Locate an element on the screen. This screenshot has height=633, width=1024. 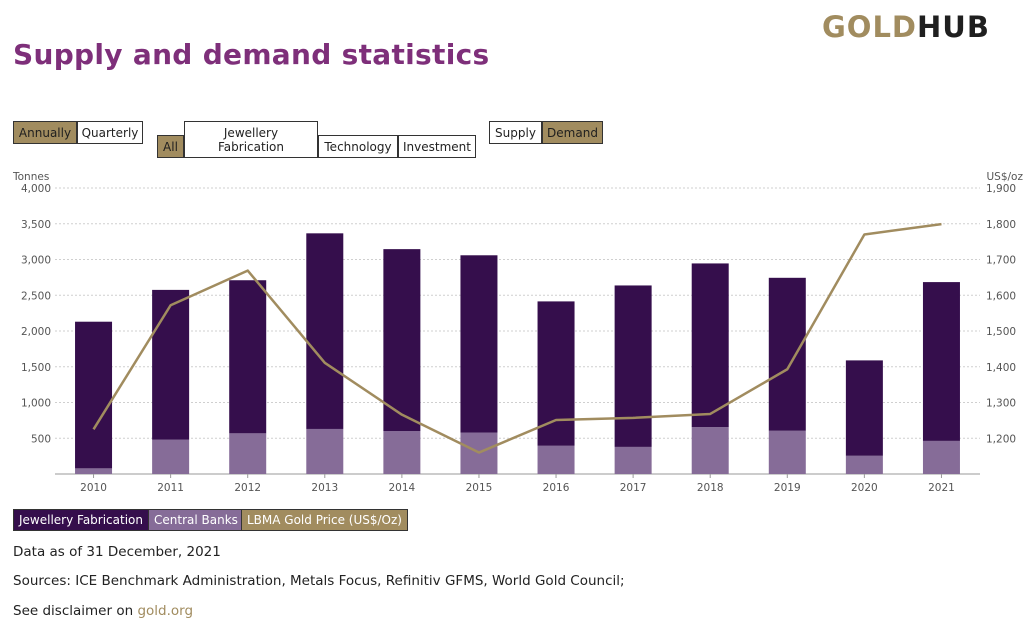
investment-button: Investment is located at coordinates (437, 146).